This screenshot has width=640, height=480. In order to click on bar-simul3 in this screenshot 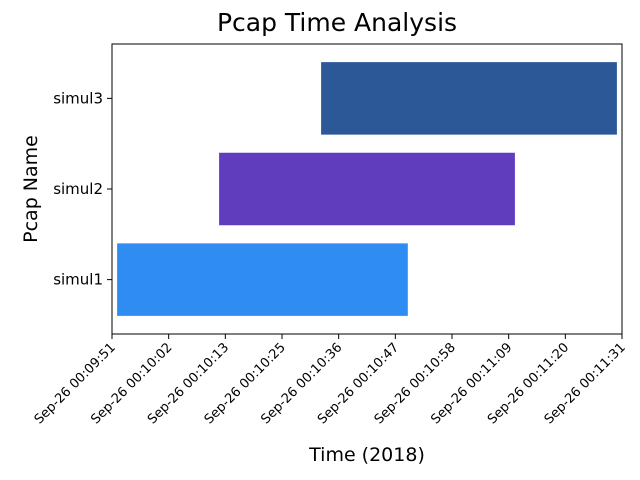, I will do `click(469, 98)`.